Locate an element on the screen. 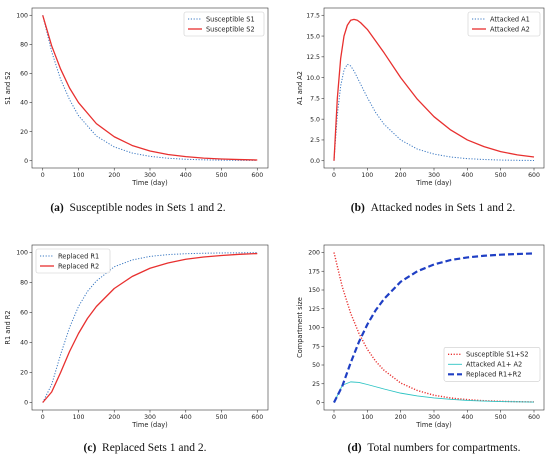  caption-text: Attacked nodes in Sets 1 and 2. is located at coordinates (440, 208).